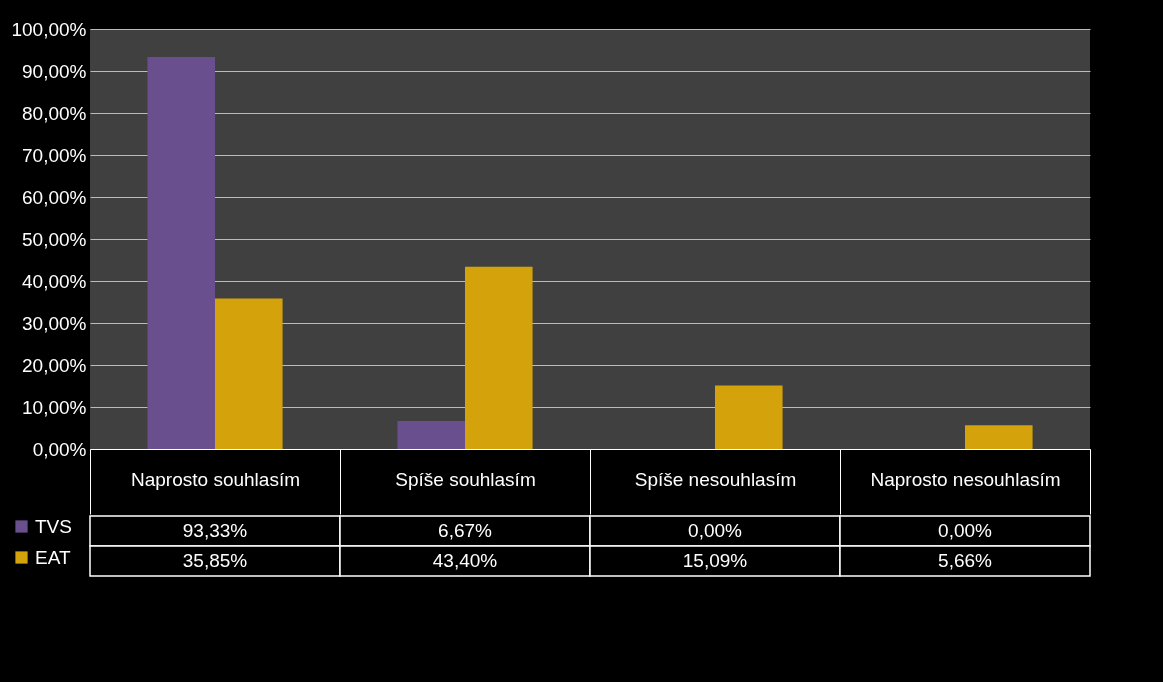 The height and width of the screenshot is (682, 1163). Describe the element at coordinates (54, 239) in the screenshot. I see `y-tick-label: 50,00%` at that location.